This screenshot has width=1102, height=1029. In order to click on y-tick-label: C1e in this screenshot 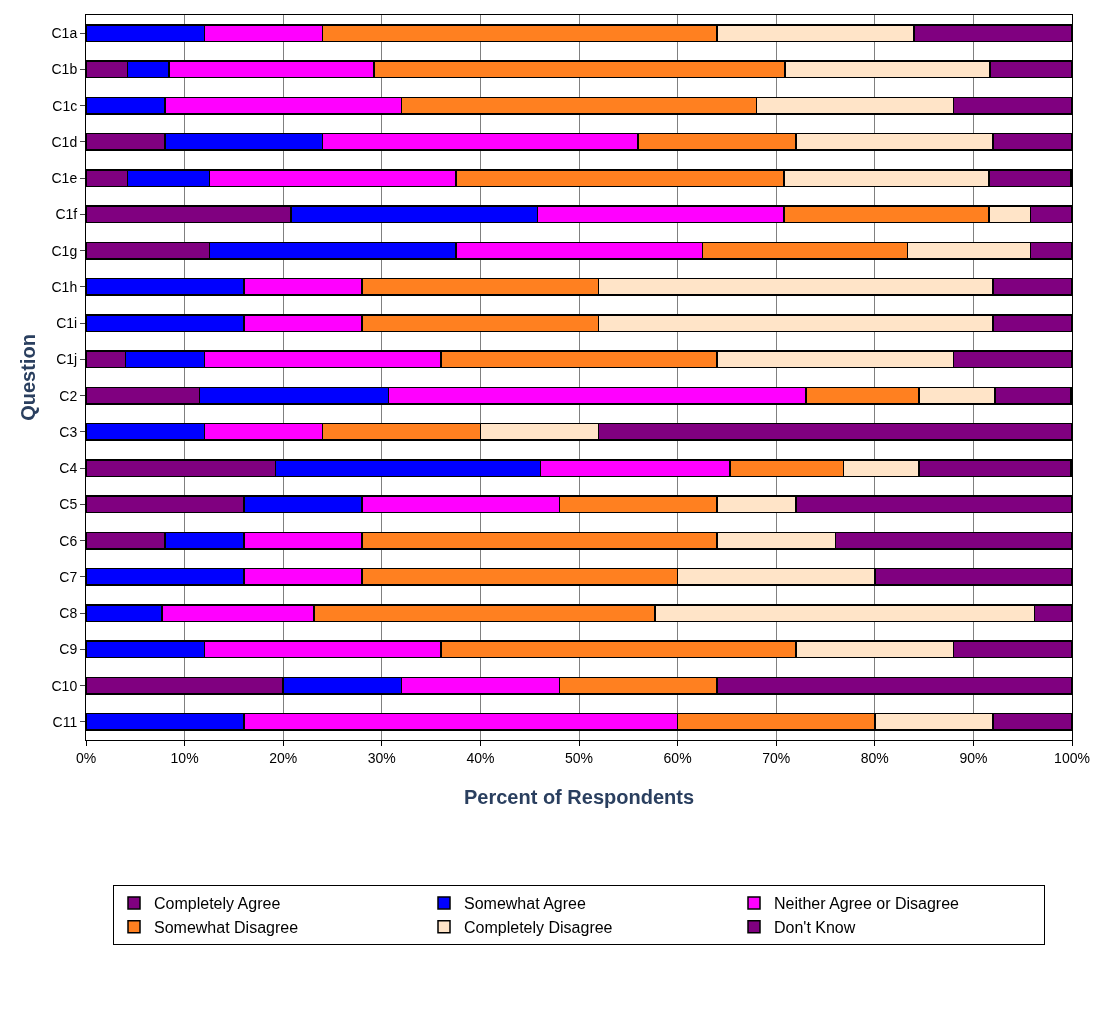, I will do `click(64, 178)`.